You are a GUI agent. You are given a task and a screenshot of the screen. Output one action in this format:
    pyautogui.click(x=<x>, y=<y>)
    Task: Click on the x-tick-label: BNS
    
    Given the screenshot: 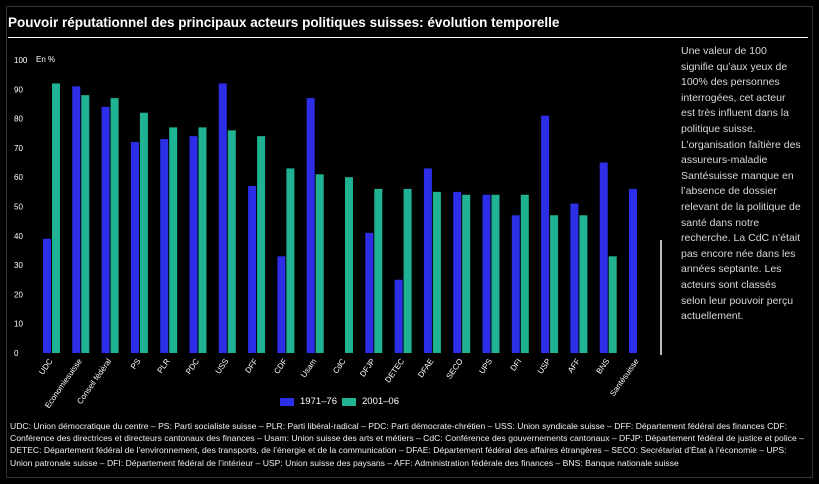 What is the action you would take?
    pyautogui.click(x=603, y=366)
    